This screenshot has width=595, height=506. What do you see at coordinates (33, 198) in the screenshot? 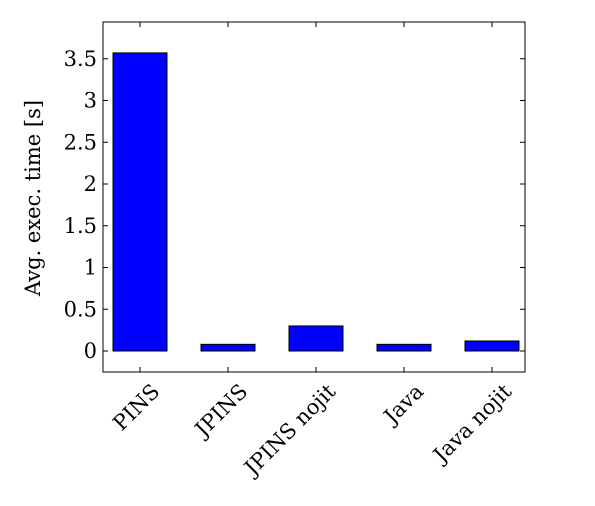
I see `y-axis-title: Avg. exec. time [s]` at bounding box center [33, 198].